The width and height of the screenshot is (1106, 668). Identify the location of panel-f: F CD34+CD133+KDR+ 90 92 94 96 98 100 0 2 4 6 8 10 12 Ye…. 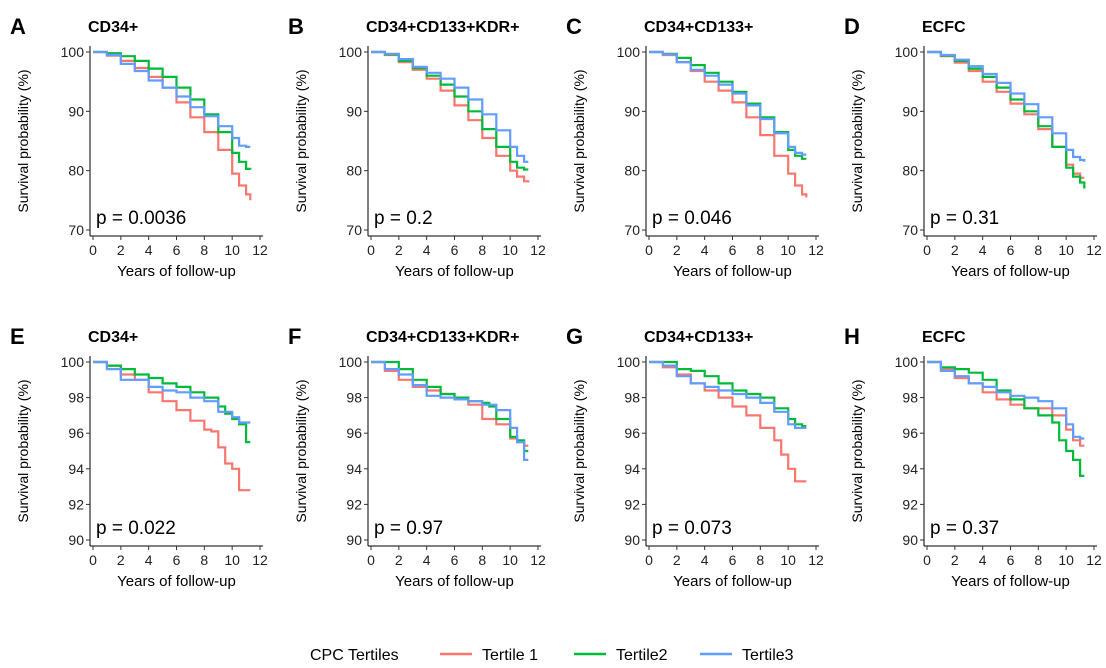
(417, 457).